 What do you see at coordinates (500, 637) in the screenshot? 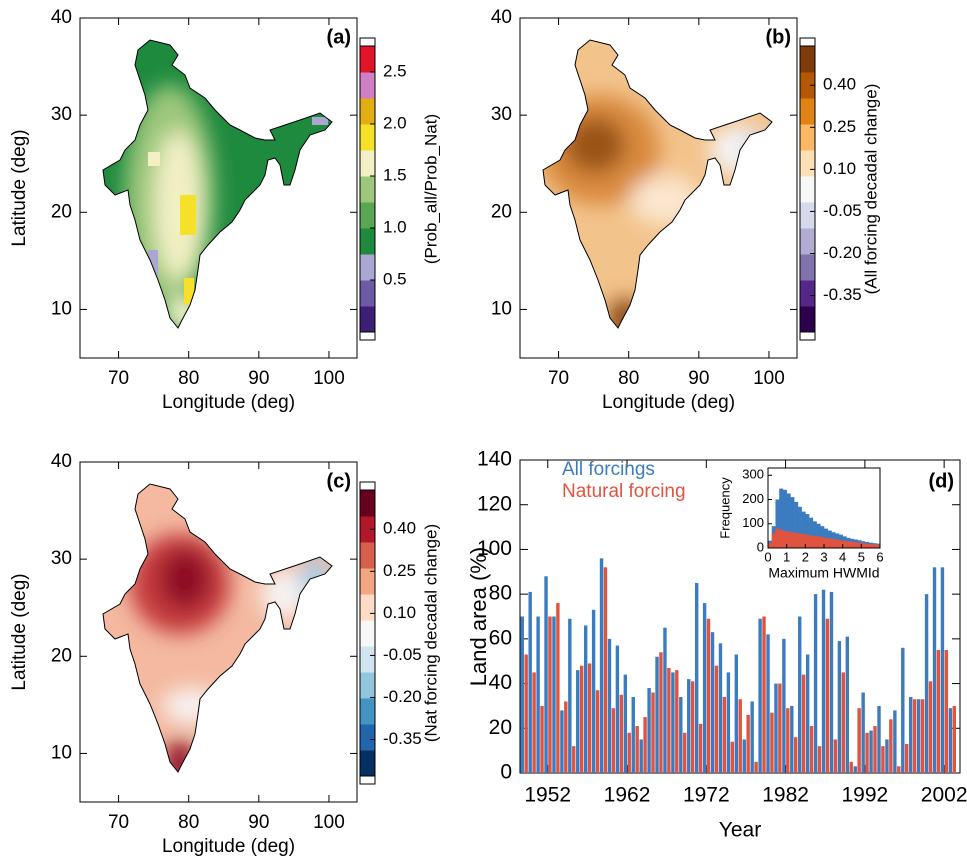
I see `y-tick-label: 60` at bounding box center [500, 637].